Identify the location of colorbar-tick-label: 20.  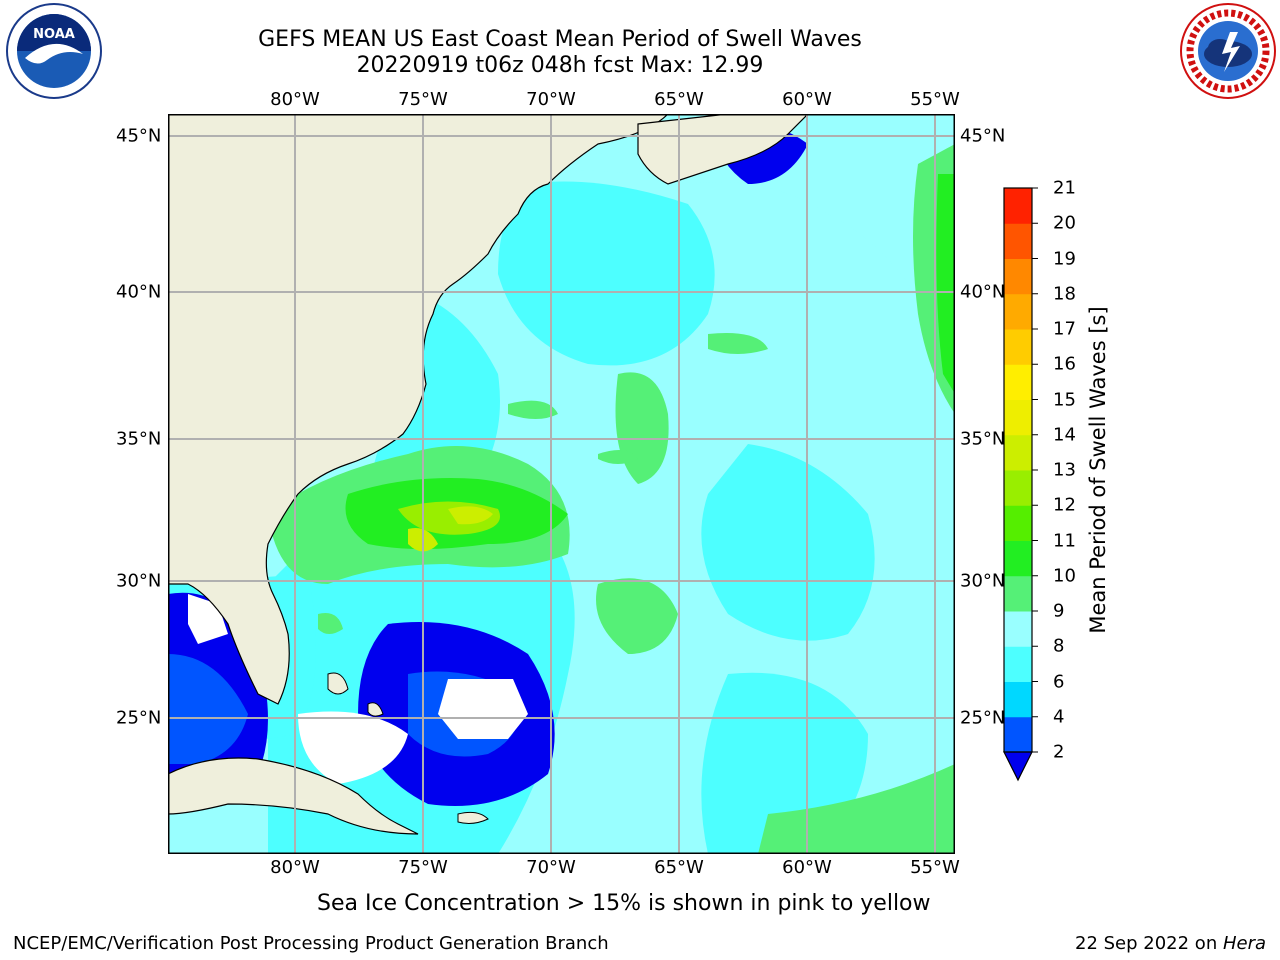
(1064, 223).